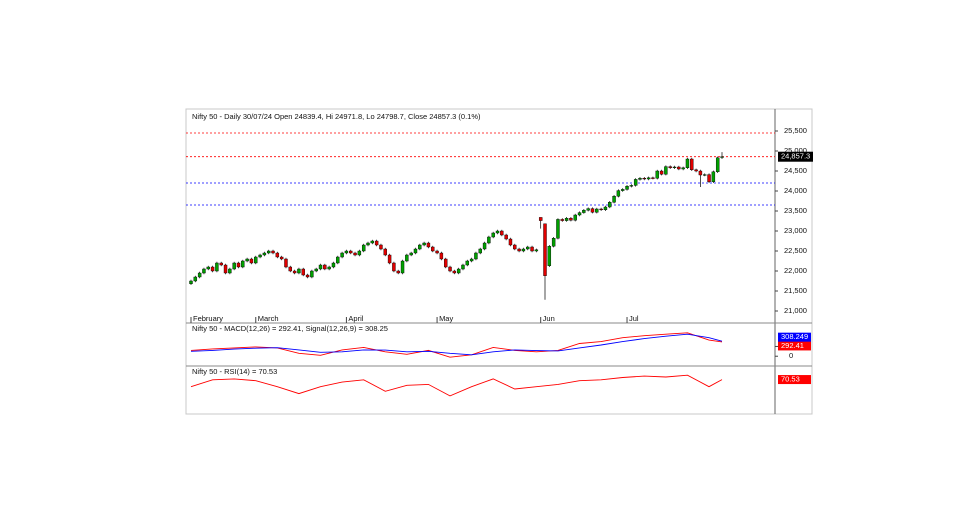 This screenshot has height=527, width=977. I want to click on end-value-label: 292.41, so click(792, 345).